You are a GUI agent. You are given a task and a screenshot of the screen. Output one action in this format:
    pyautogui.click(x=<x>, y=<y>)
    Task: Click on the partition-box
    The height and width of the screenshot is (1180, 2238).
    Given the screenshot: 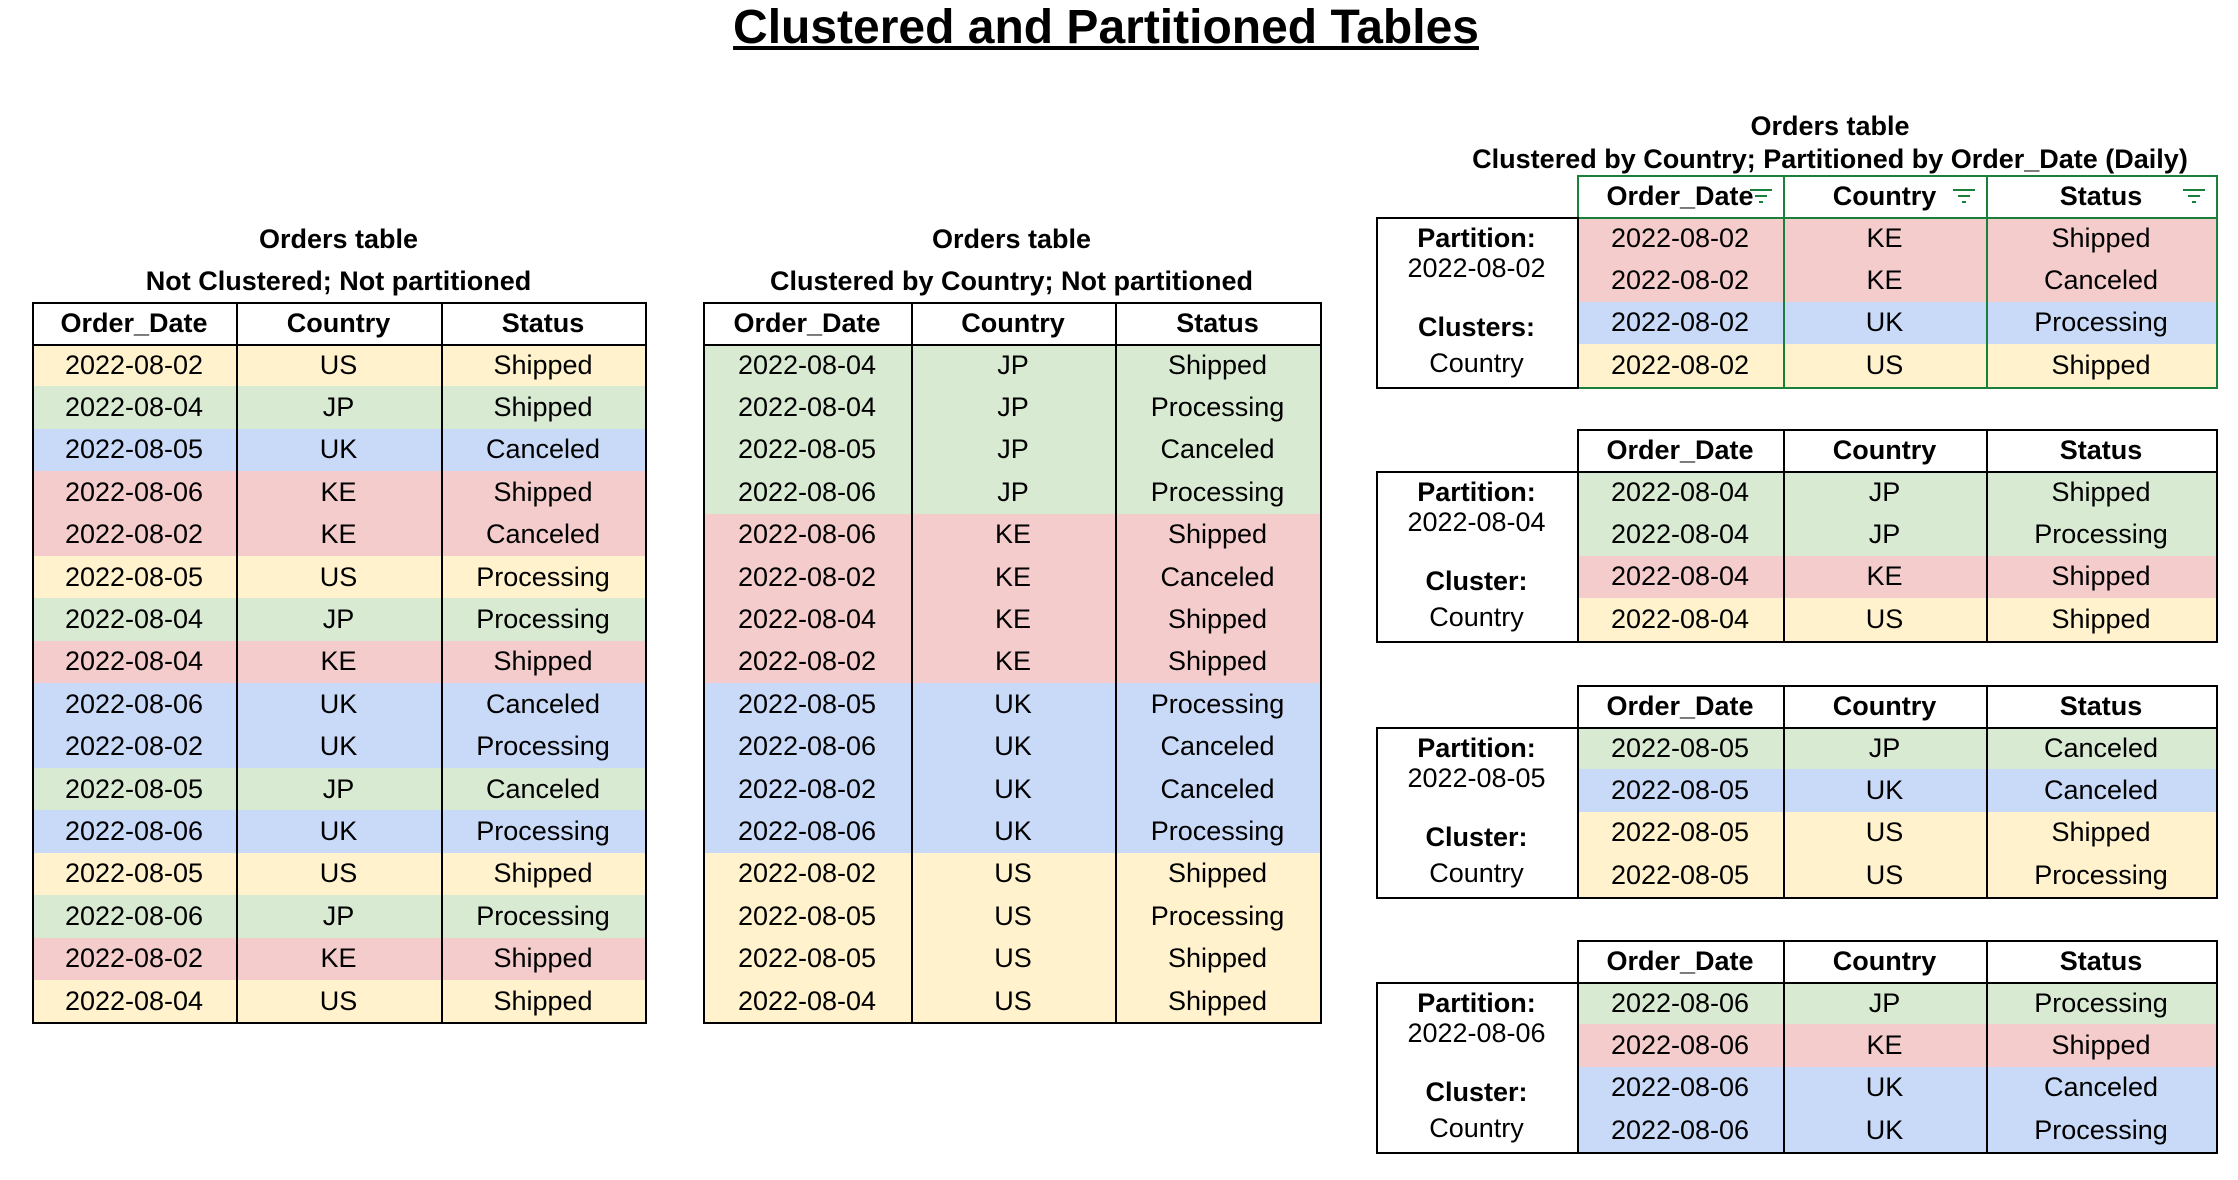 What is the action you would take?
    pyautogui.click(x=1477, y=303)
    